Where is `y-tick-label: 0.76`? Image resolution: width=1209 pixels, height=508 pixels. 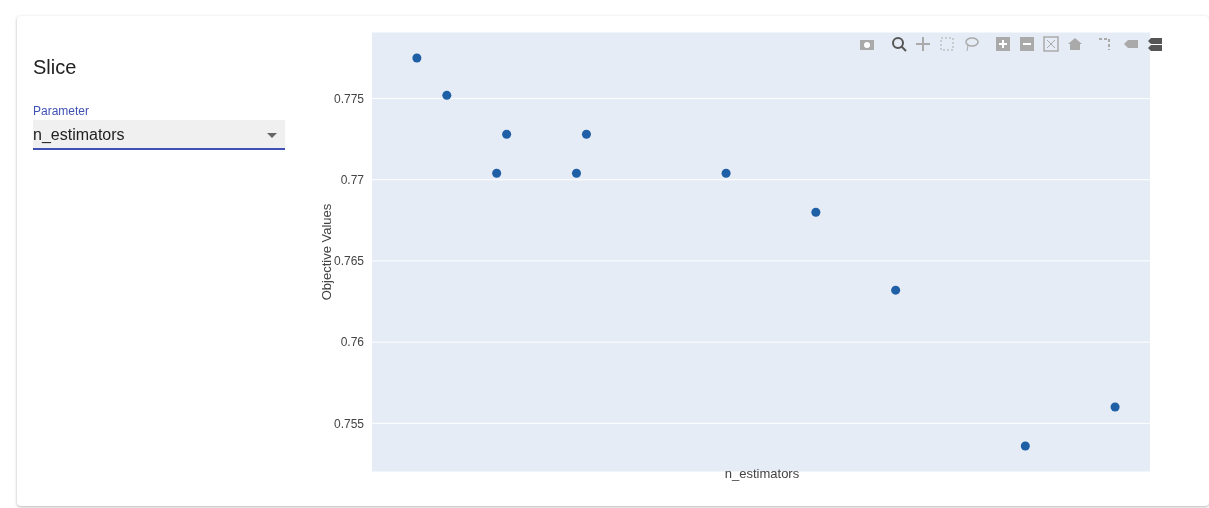 y-tick-label: 0.76 is located at coordinates (352, 342).